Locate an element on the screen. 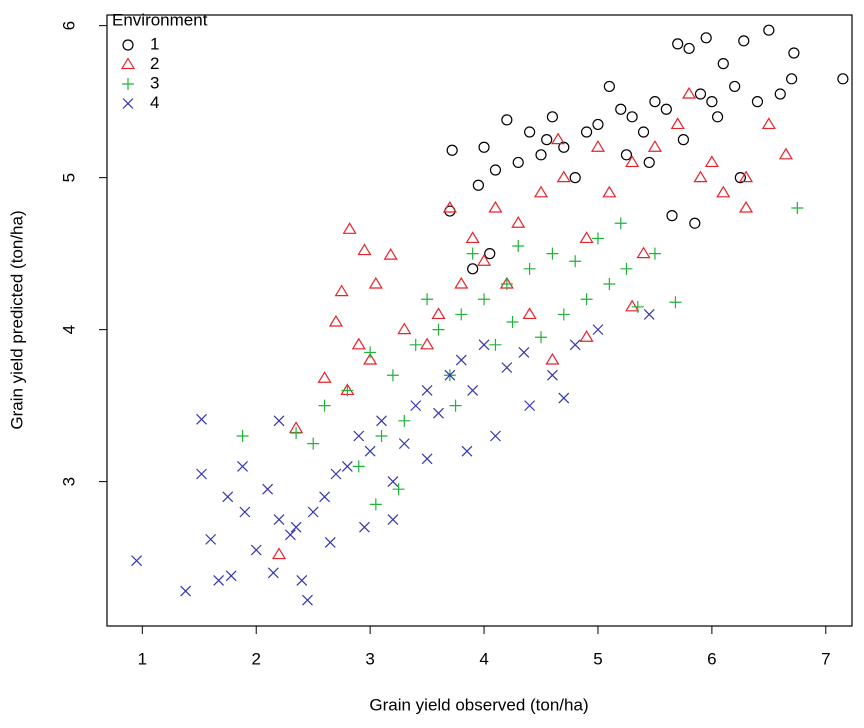 The image size is (864, 728). legend-label: 4 is located at coordinates (154, 102).